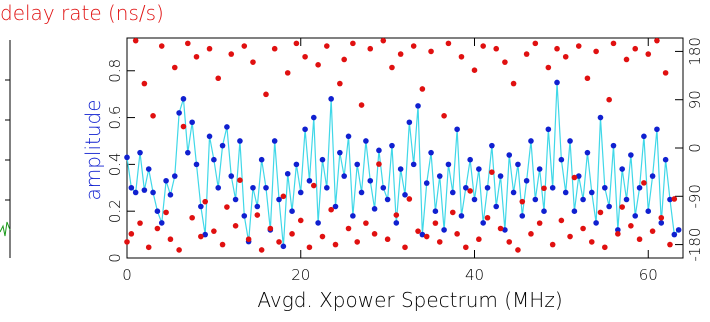  Describe the element at coordinates (115, 211) in the screenshot. I see `y-tick-label: 0.2` at that location.